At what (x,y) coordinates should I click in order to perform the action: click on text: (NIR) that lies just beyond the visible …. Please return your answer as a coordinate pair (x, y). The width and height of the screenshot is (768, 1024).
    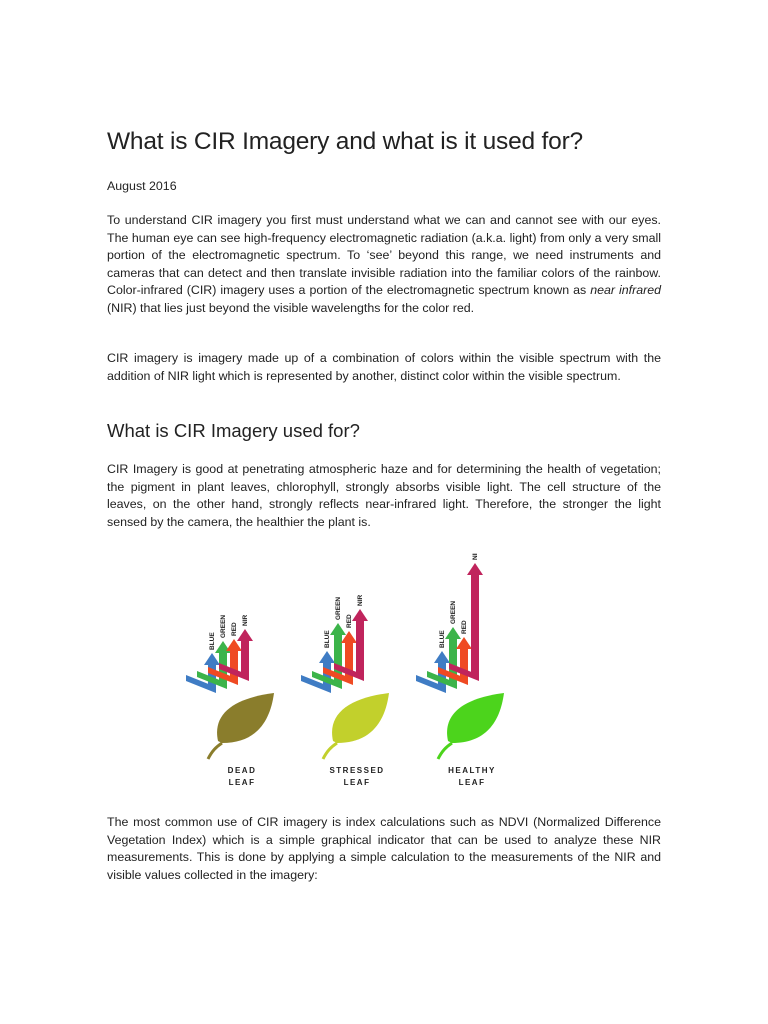
    Looking at the image, I should click on (291, 307).